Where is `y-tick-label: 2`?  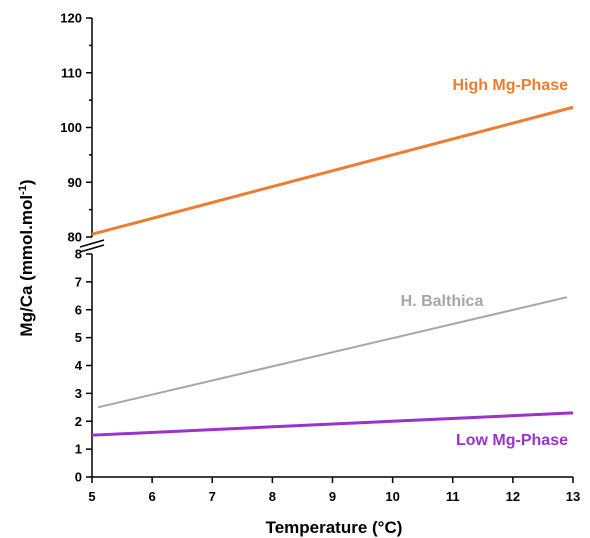
y-tick-label: 2 is located at coordinates (78, 421).